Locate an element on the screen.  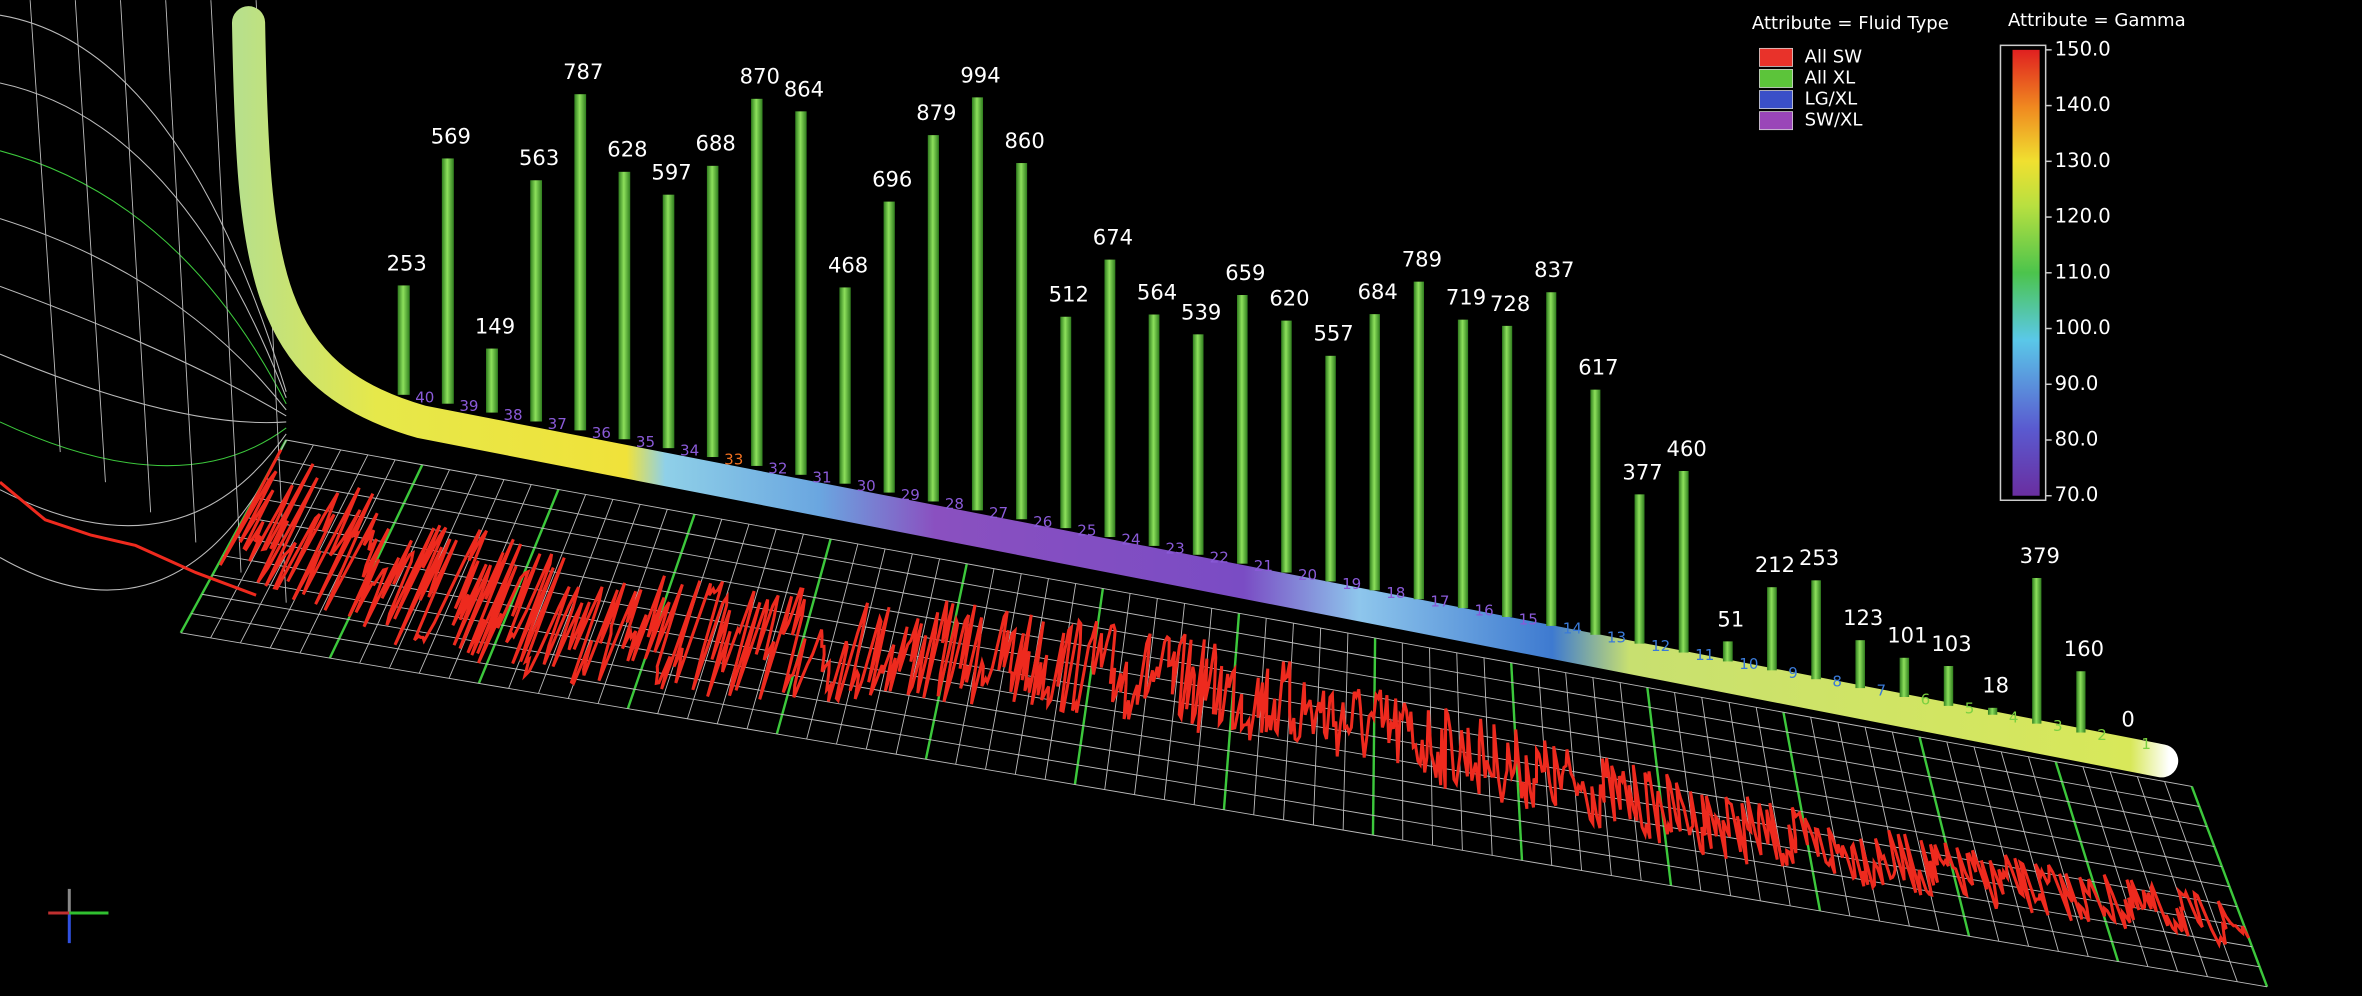
bar-value-label: 563 is located at coordinates (539, 157).